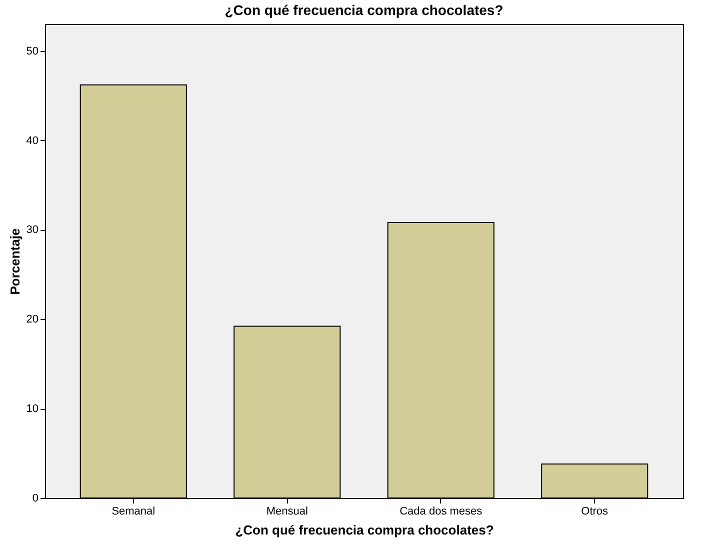 The width and height of the screenshot is (712, 560). I want to click on chart-title: ¿Con qué frecuencia compra chocolates?, so click(364, 10).